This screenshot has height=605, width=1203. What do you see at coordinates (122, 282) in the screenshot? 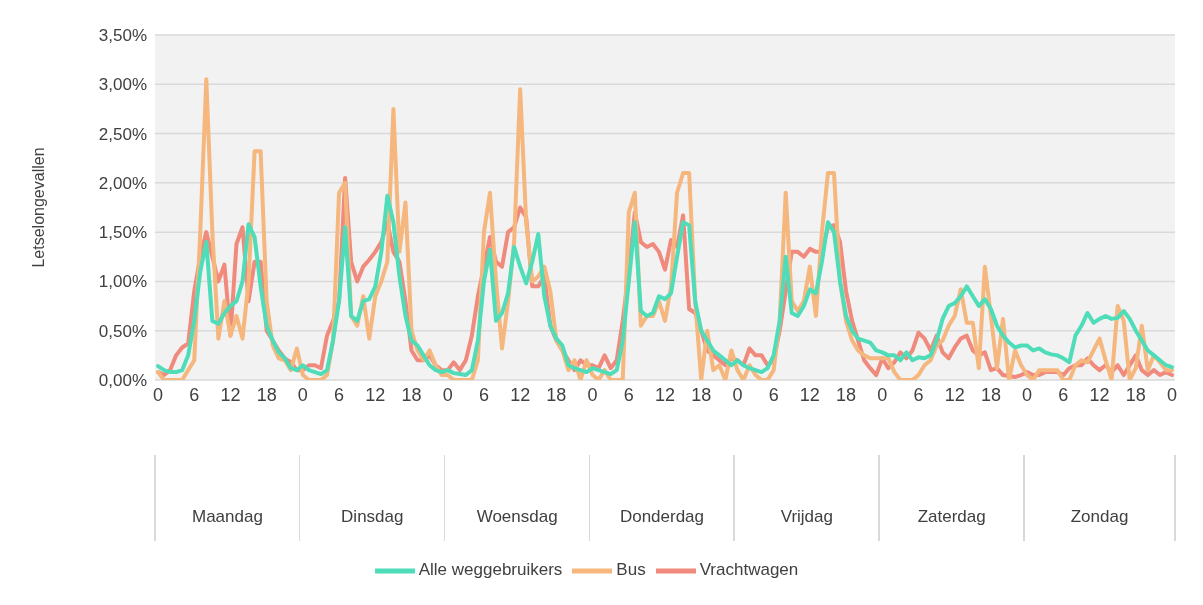
I see `y-tick-label: 1,00%` at bounding box center [122, 282].